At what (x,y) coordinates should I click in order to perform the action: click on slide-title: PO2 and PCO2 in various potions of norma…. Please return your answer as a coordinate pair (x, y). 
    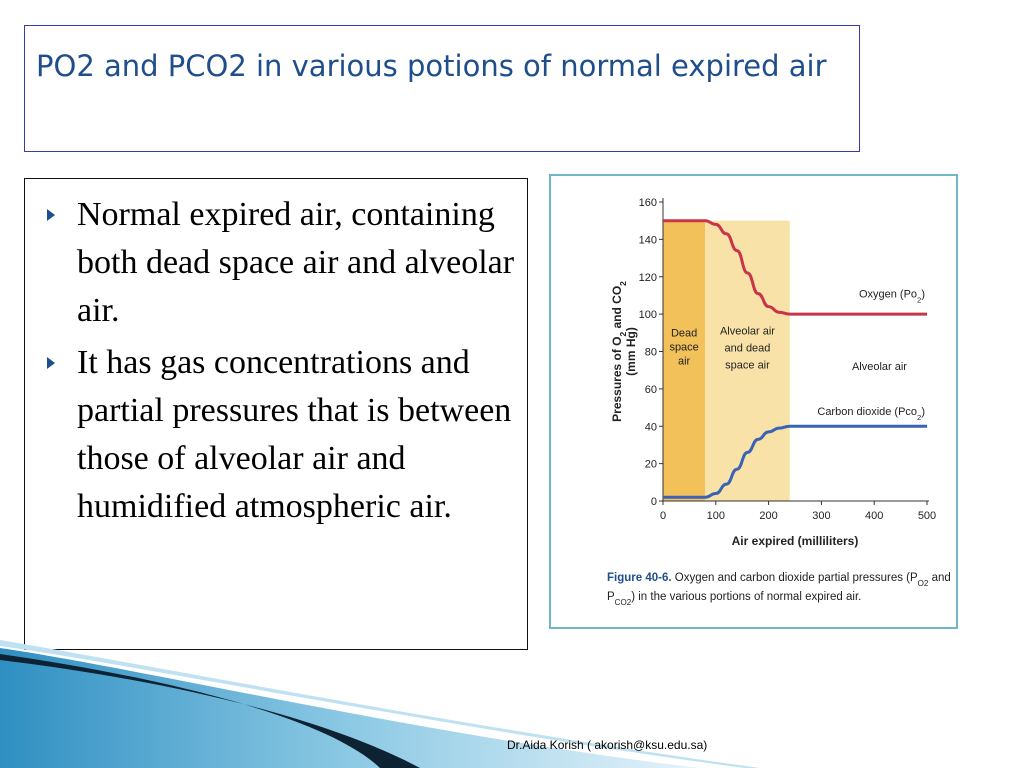
    Looking at the image, I should click on (431, 66).